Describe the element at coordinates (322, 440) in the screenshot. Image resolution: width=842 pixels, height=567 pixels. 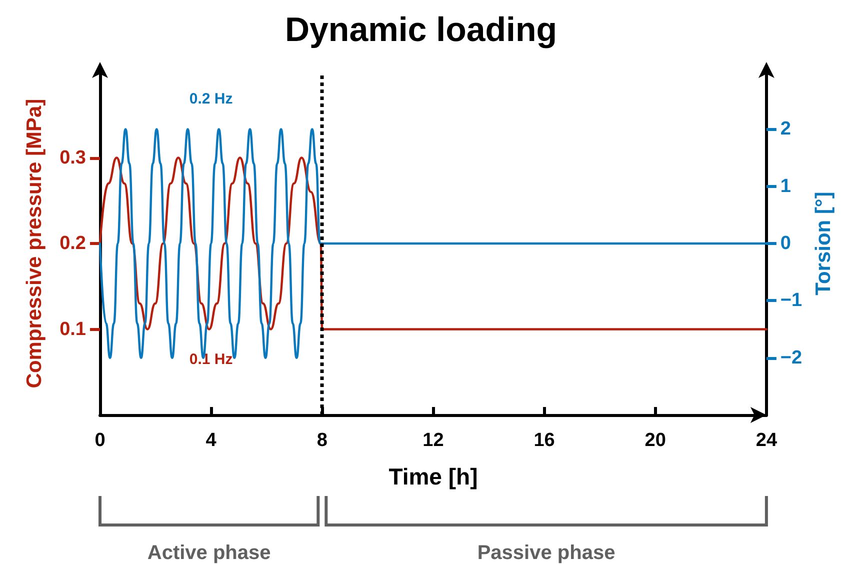
I see `x-tick-label: 8` at that location.